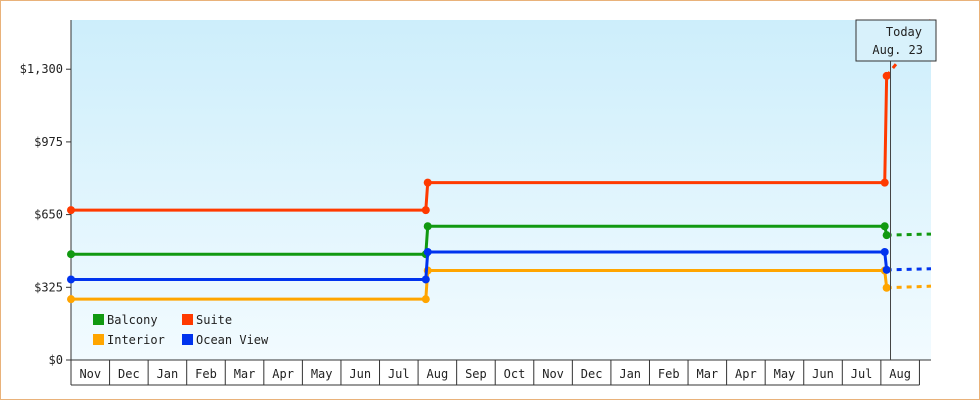 The width and height of the screenshot is (980, 400). What do you see at coordinates (476, 374) in the screenshot?
I see `x-tick-label: Sep` at bounding box center [476, 374].